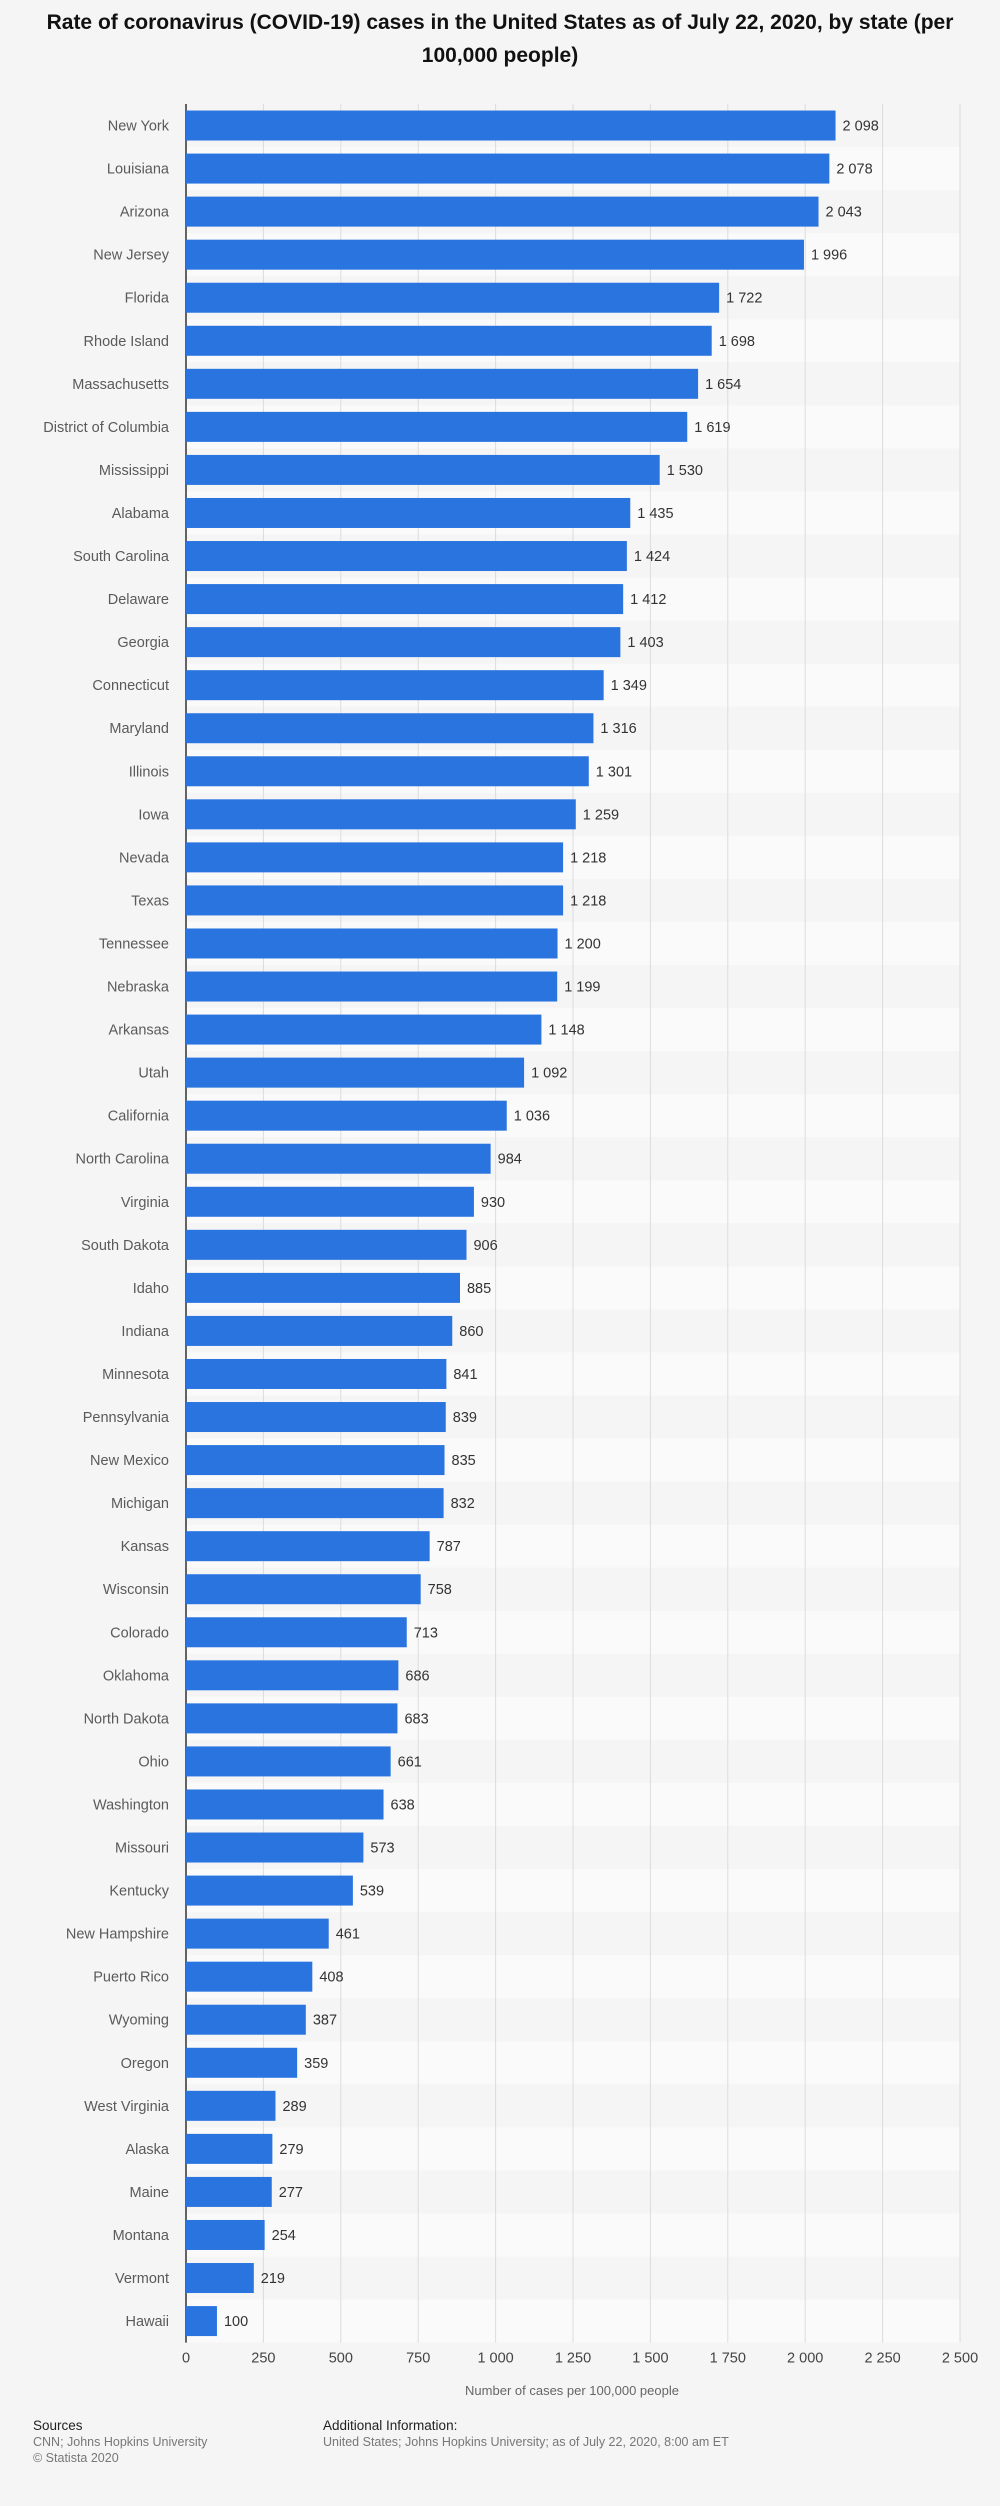 Image resolution: width=1000 pixels, height=2506 pixels. What do you see at coordinates (236, 2322) in the screenshot?
I see `value-label: 100` at bounding box center [236, 2322].